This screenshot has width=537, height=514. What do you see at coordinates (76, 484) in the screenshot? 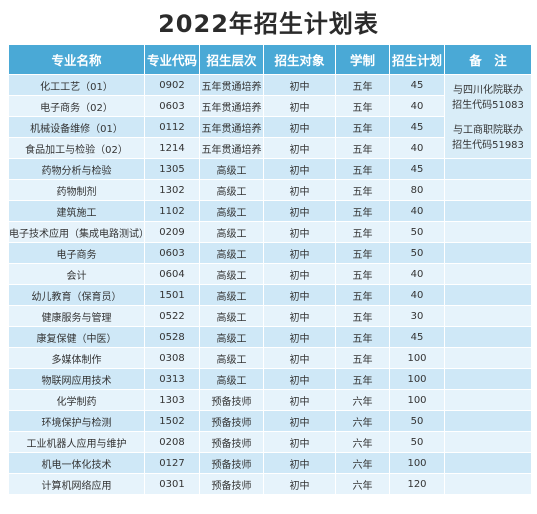
I see `major-name-cell: 计算机网络应用` at bounding box center [76, 484].